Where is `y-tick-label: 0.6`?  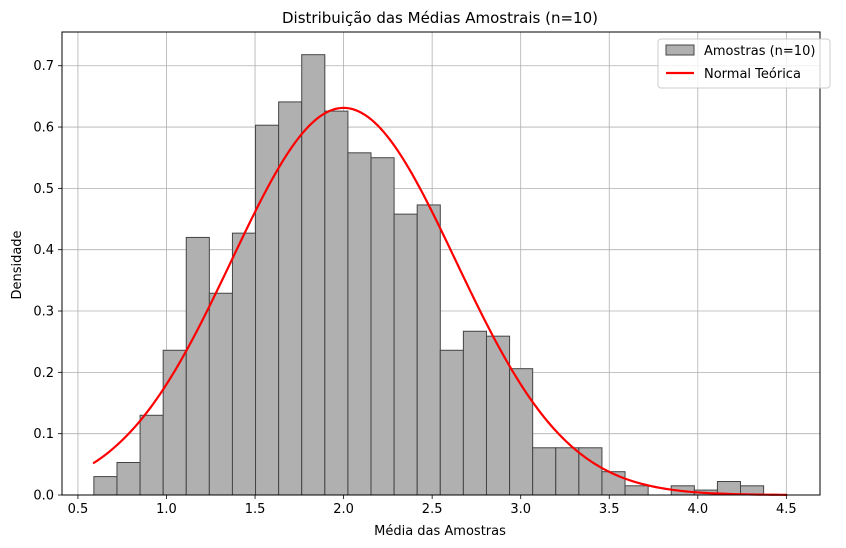
y-tick-label: 0.6 is located at coordinates (43, 128).